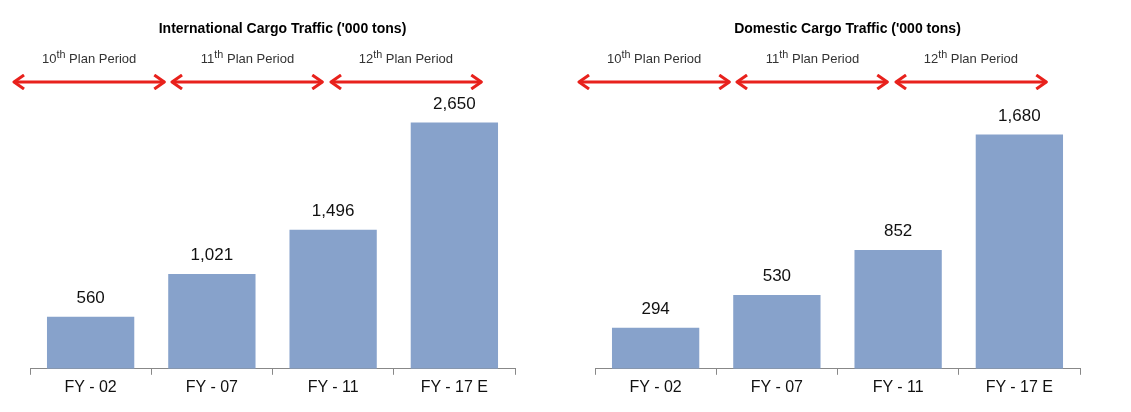 The width and height of the screenshot is (1131, 412). What do you see at coordinates (333, 211) in the screenshot?
I see `data-label: 1,496` at bounding box center [333, 211].